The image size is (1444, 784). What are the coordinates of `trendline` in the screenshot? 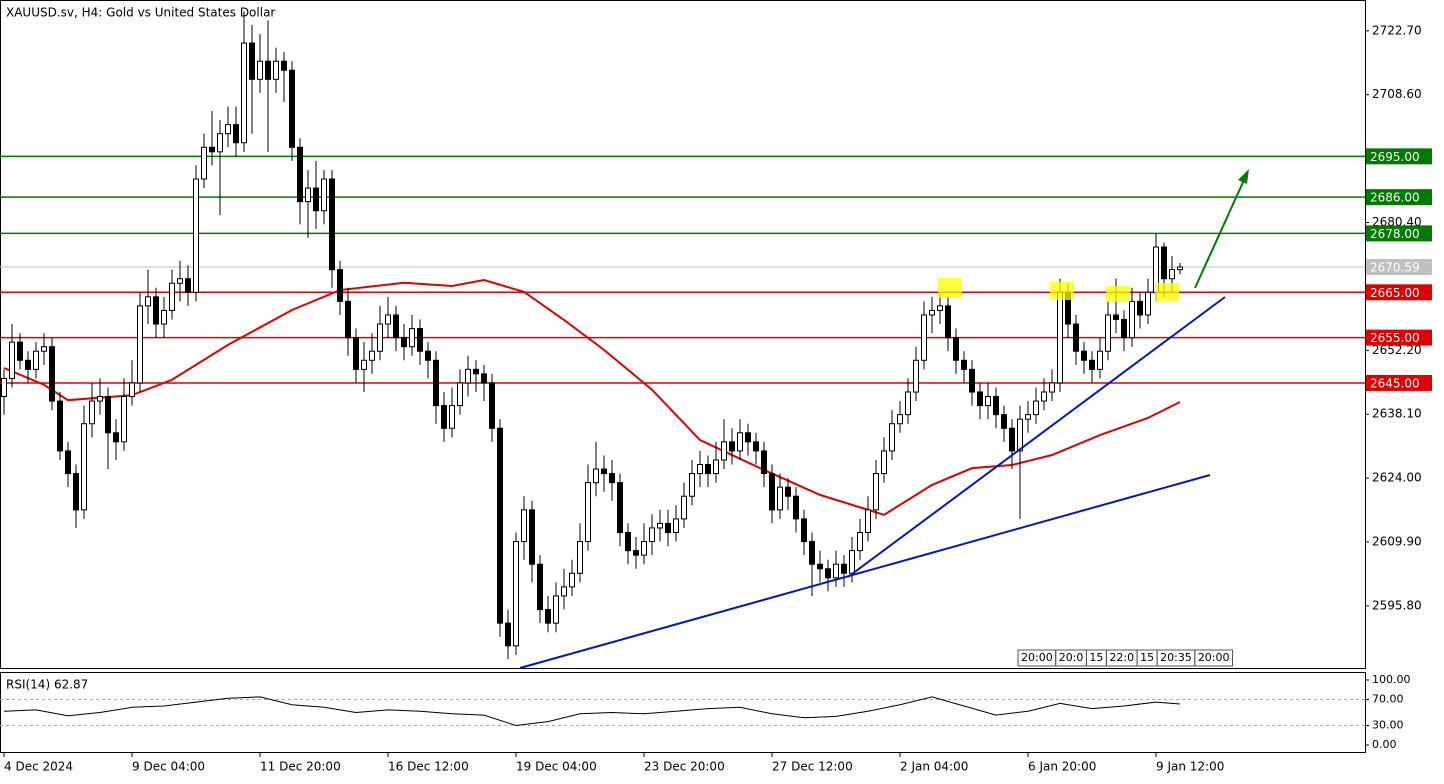 It's located at (1036, 437).